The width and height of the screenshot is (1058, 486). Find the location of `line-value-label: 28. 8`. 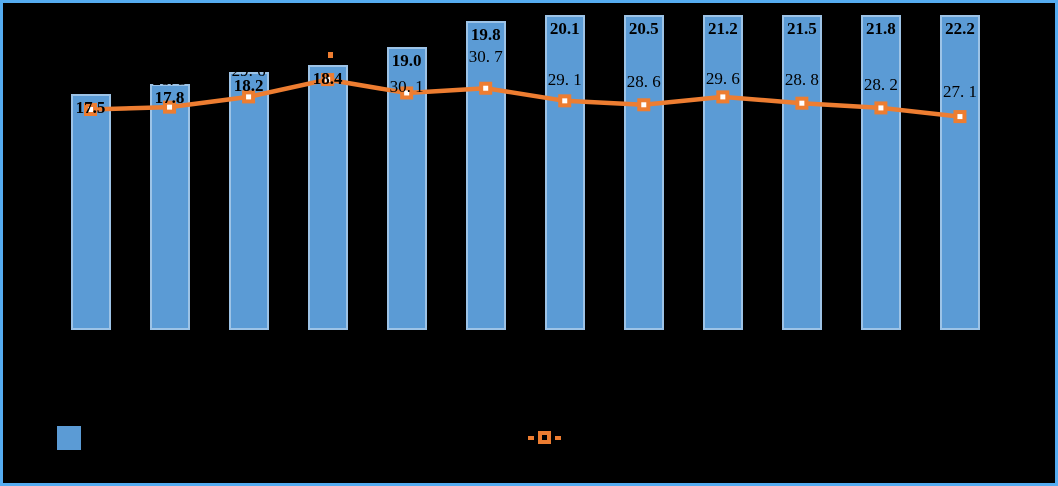

line-value-label: 28. 8 is located at coordinates (801, 80).